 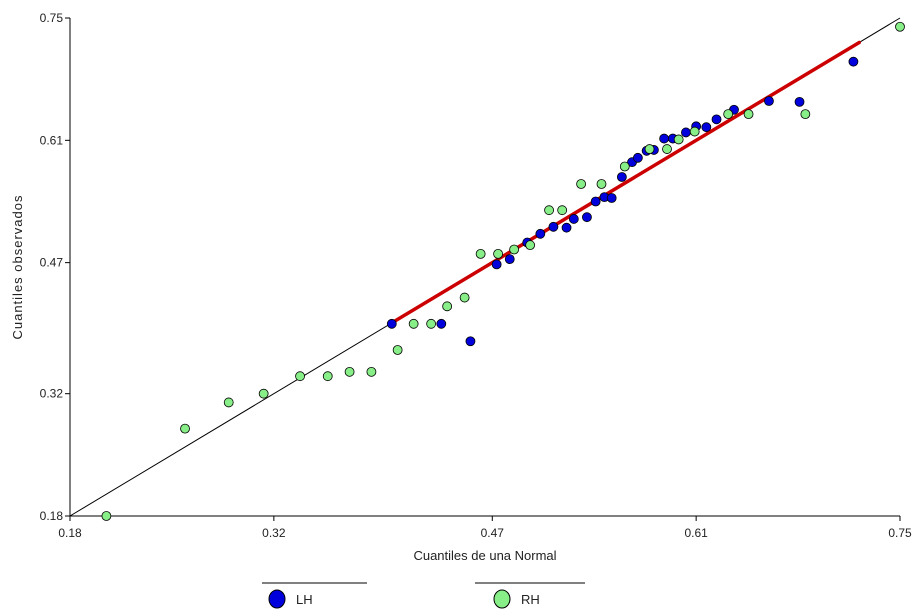 I want to click on legend-label-lh: LH, so click(x=304, y=599).